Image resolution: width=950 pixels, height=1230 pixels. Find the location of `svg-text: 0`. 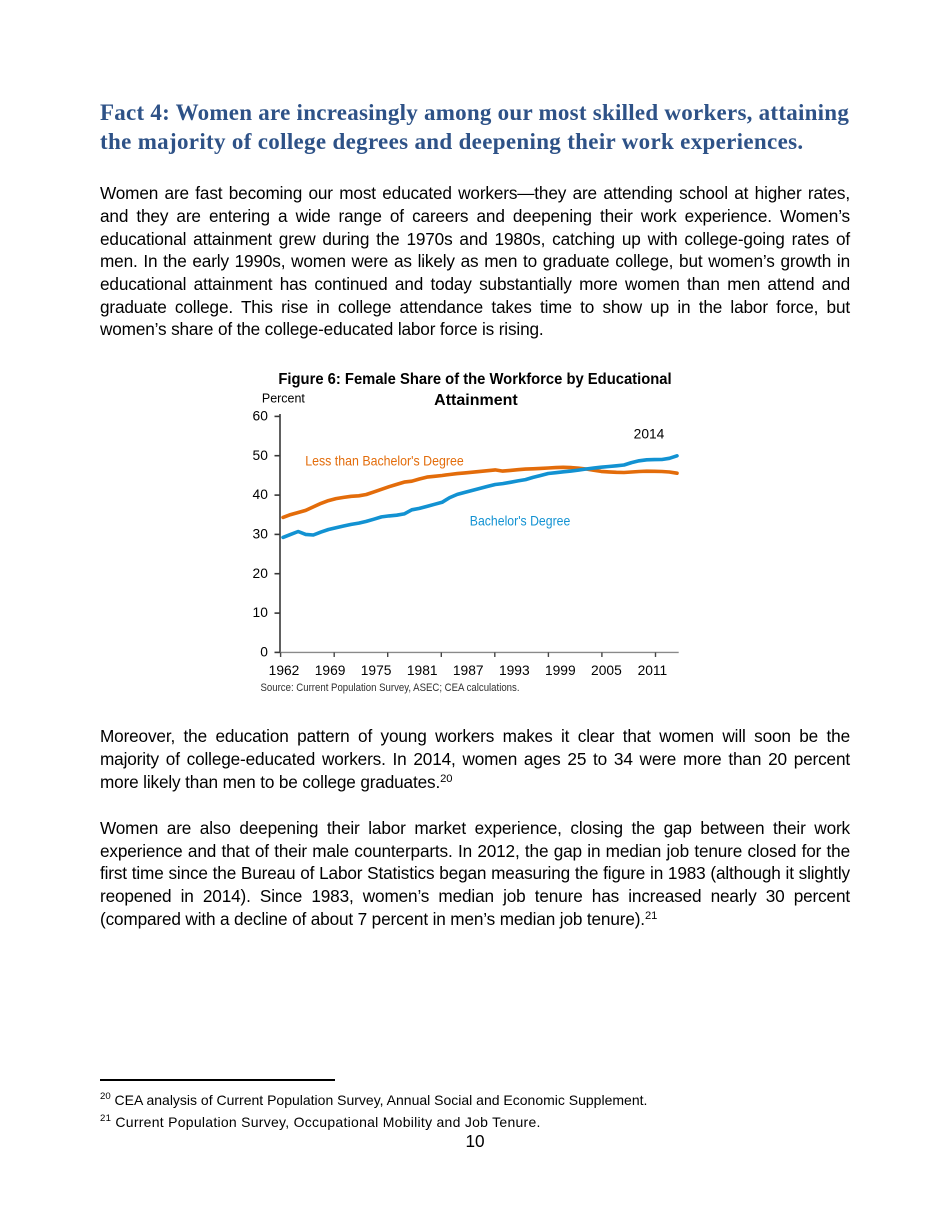

svg-text: 0 is located at coordinates (264, 652).